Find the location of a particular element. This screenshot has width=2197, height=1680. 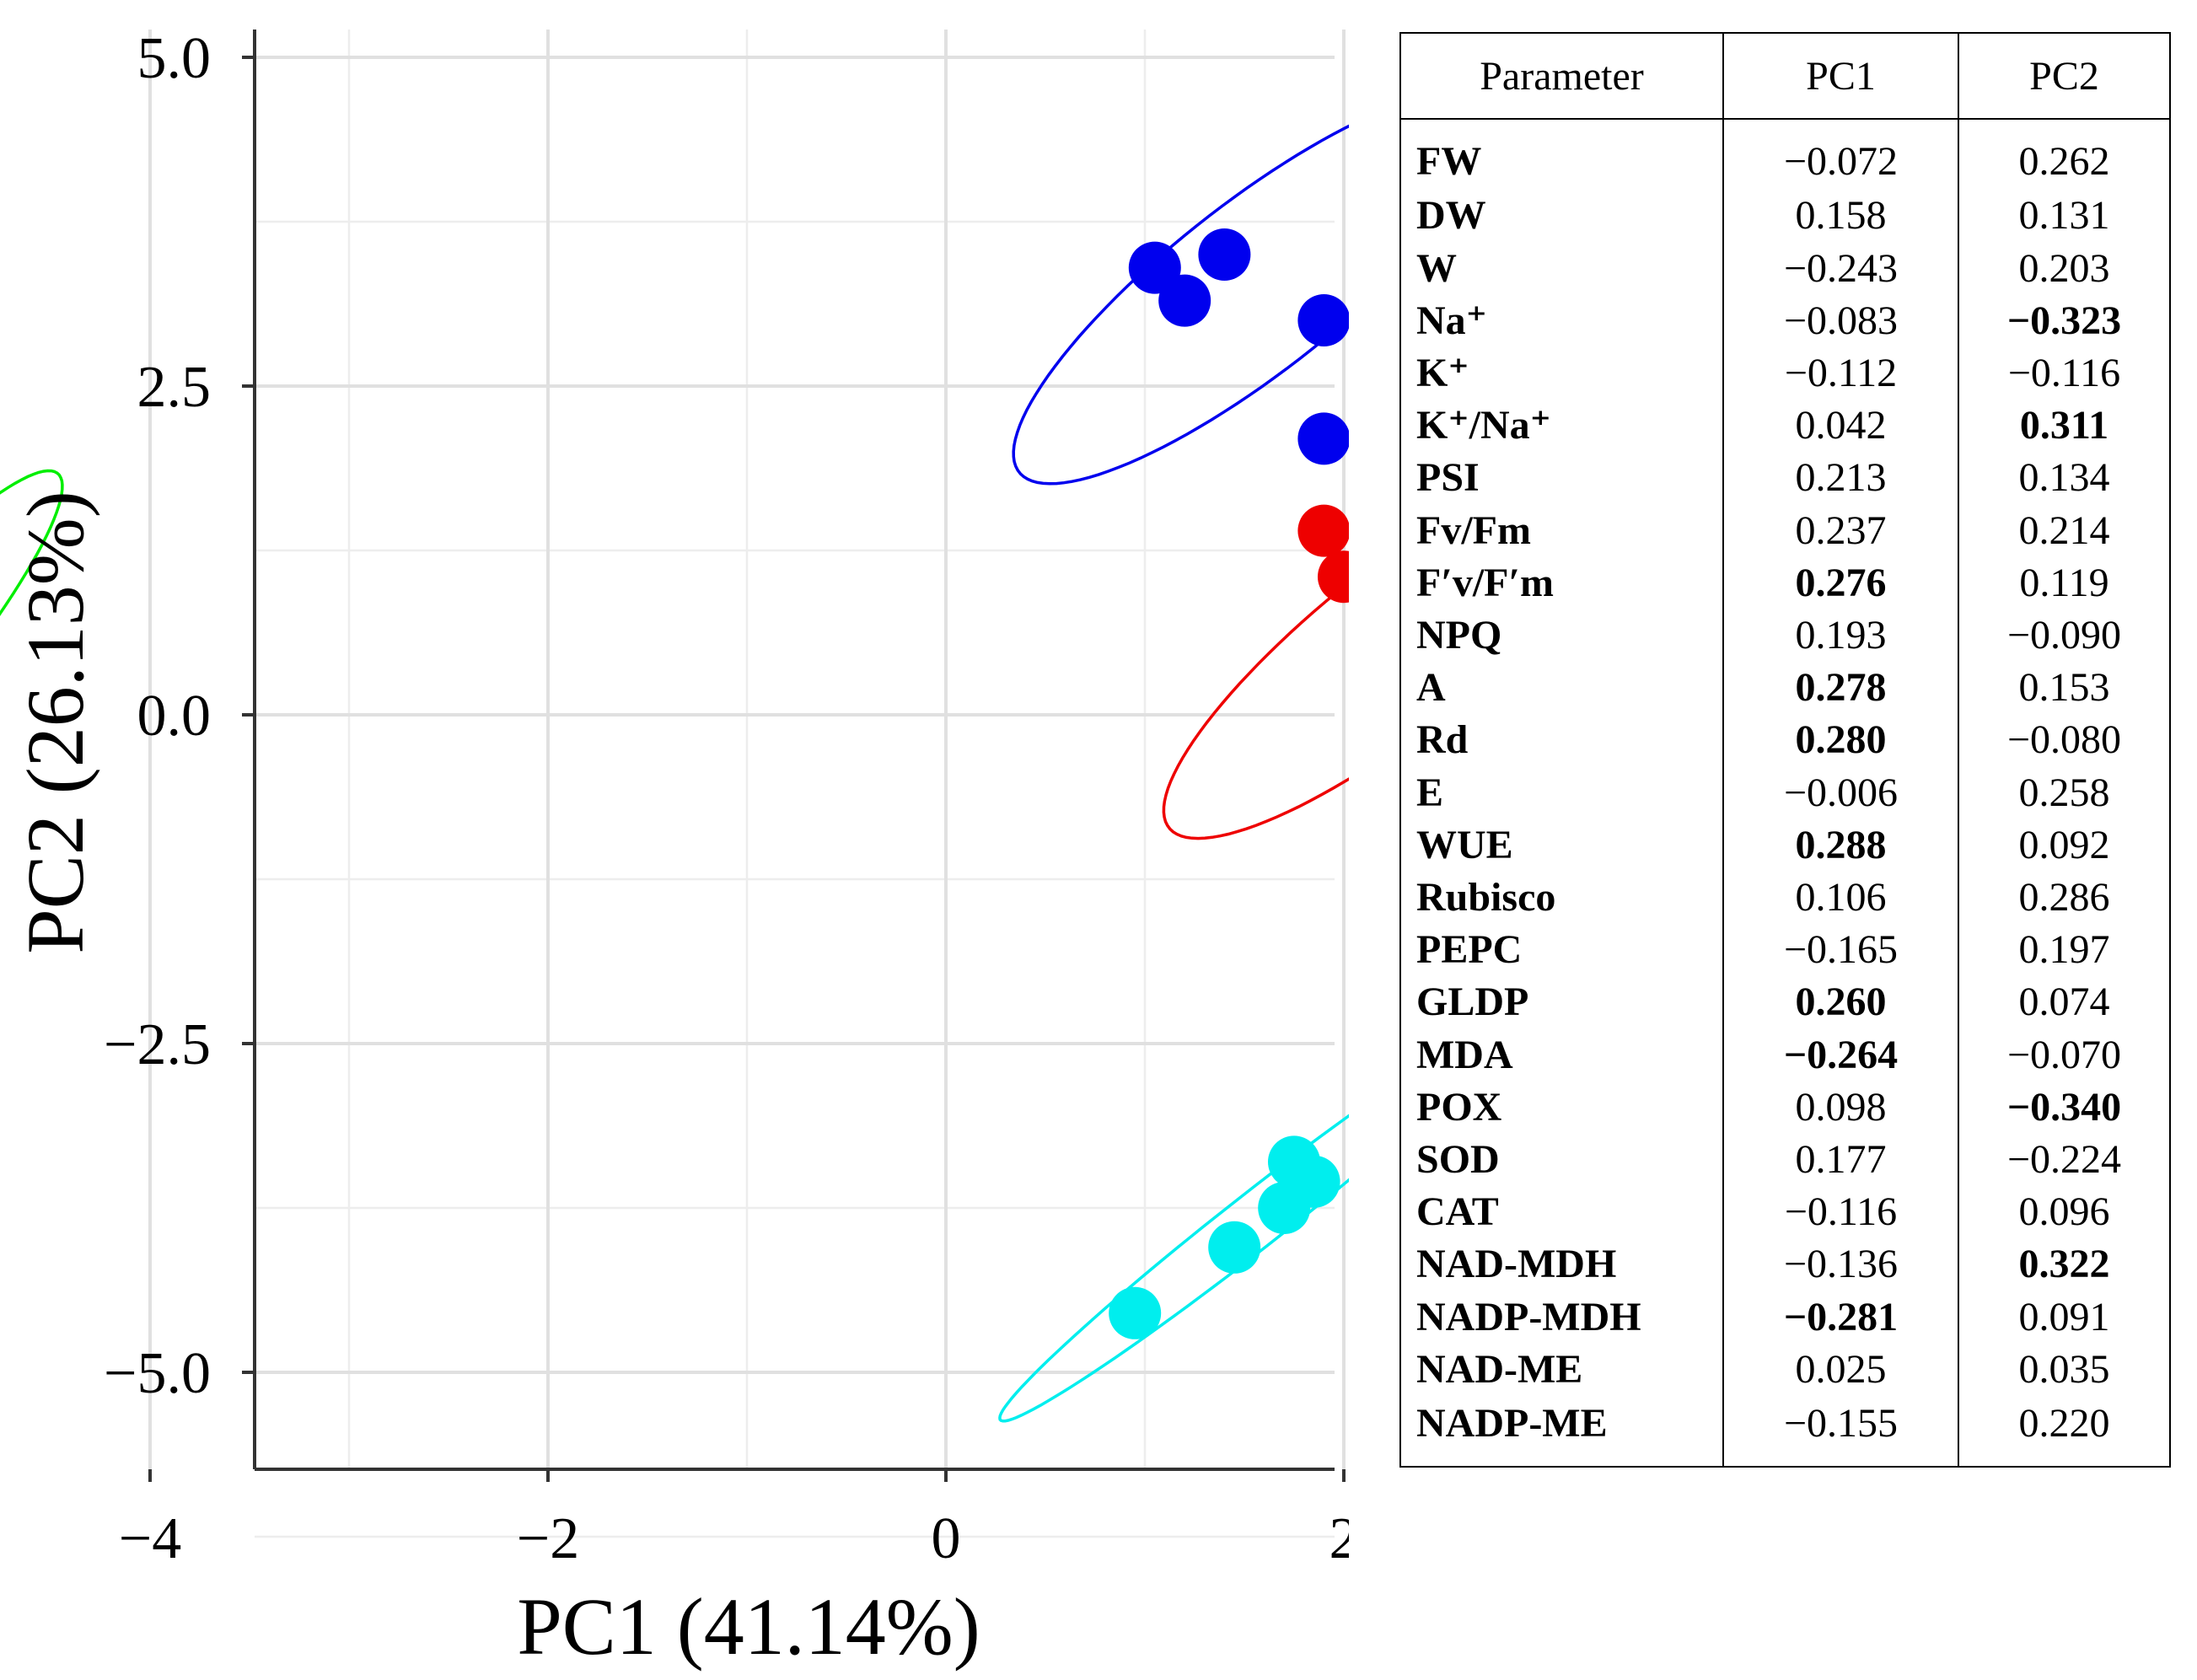

pc1-cell: 0.280 is located at coordinates (1841, 740).